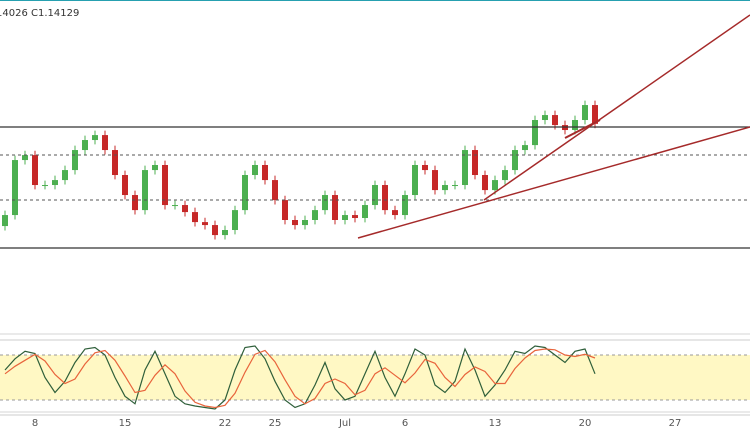  Describe the element at coordinates (344, 423) in the screenshot. I see `x-tick-label: Jul` at that location.